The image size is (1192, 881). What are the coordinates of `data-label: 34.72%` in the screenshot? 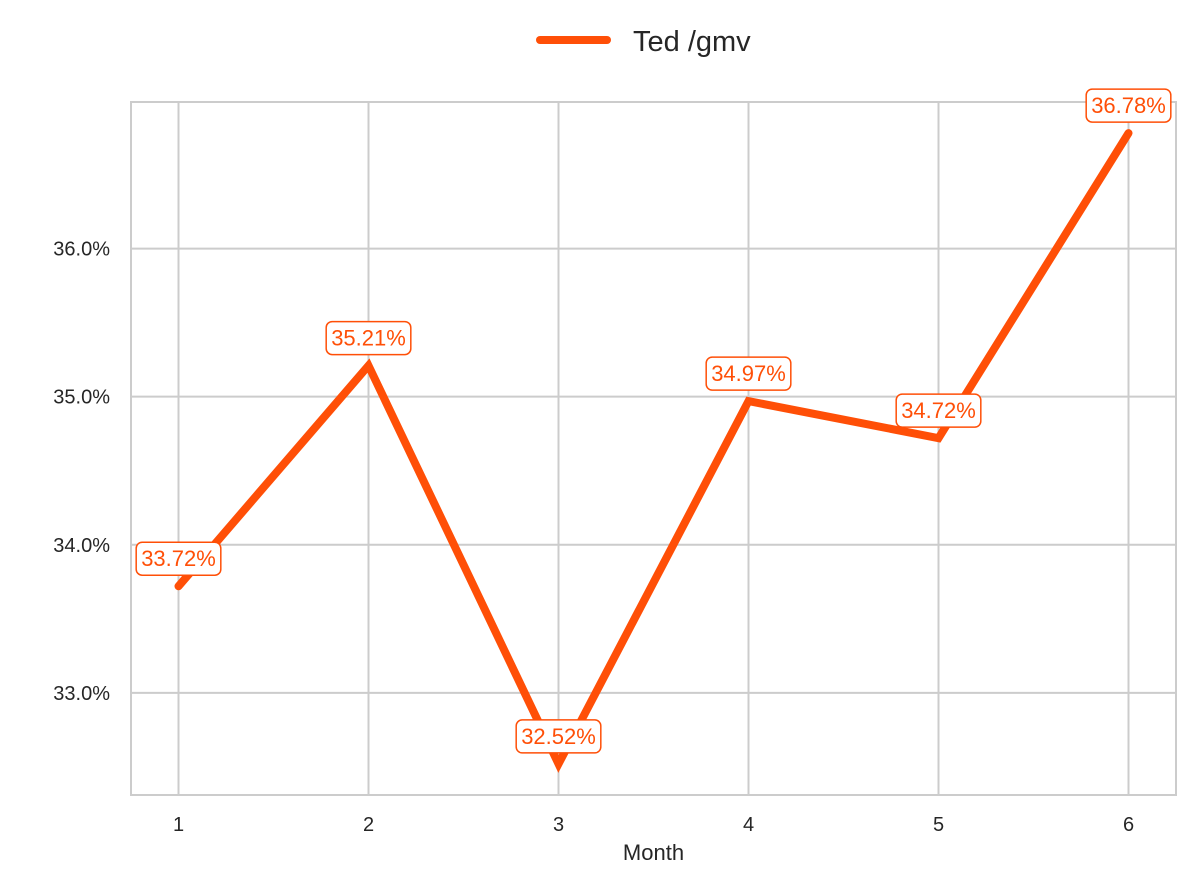 It's located at (938, 410).